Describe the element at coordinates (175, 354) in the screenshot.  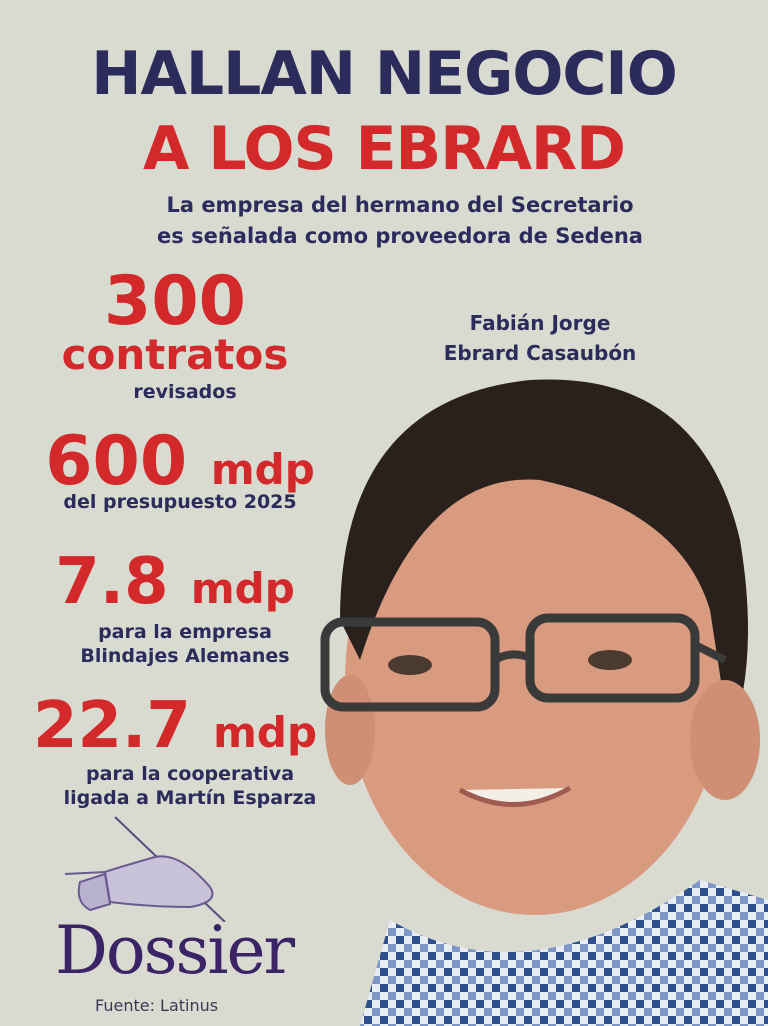
I see `stat-contracts-unit: contratos` at that location.